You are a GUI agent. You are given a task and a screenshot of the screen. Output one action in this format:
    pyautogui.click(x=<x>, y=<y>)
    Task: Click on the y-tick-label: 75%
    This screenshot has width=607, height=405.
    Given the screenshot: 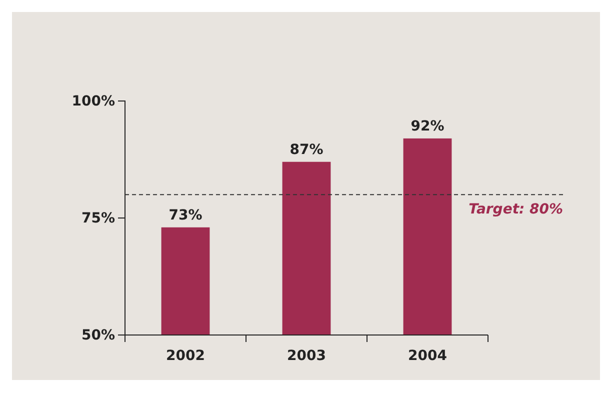 What is the action you would take?
    pyautogui.click(x=98, y=218)
    